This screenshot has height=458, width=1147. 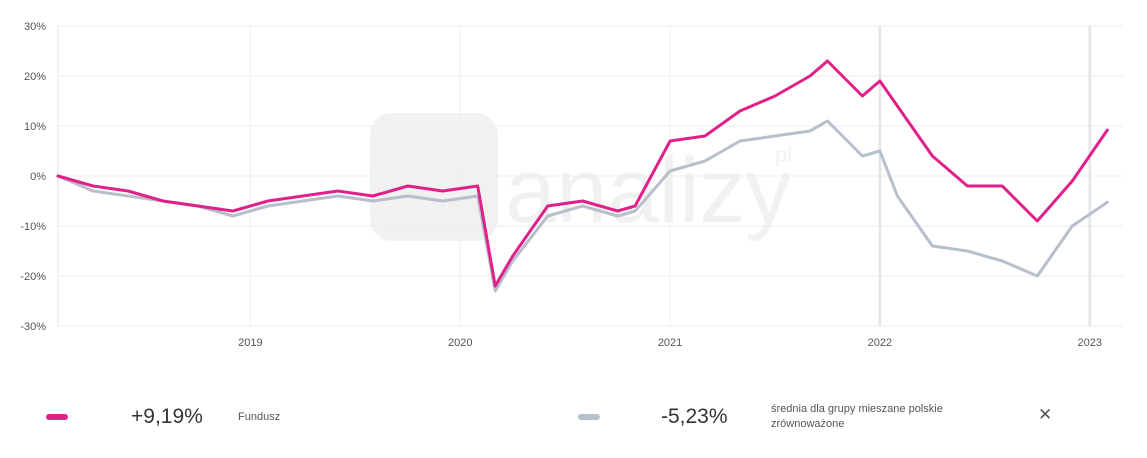 I want to click on y-tick-label: 0%, so click(x=38, y=177).